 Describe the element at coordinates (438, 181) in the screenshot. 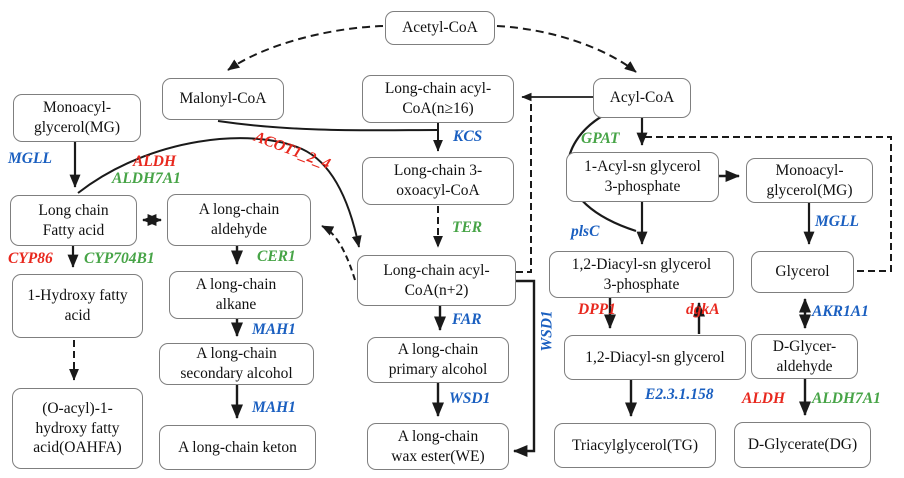

I see `node-long-chain-3-oxoacyl-coa: Long-chain 3- oxoacyl-CoA` at that location.